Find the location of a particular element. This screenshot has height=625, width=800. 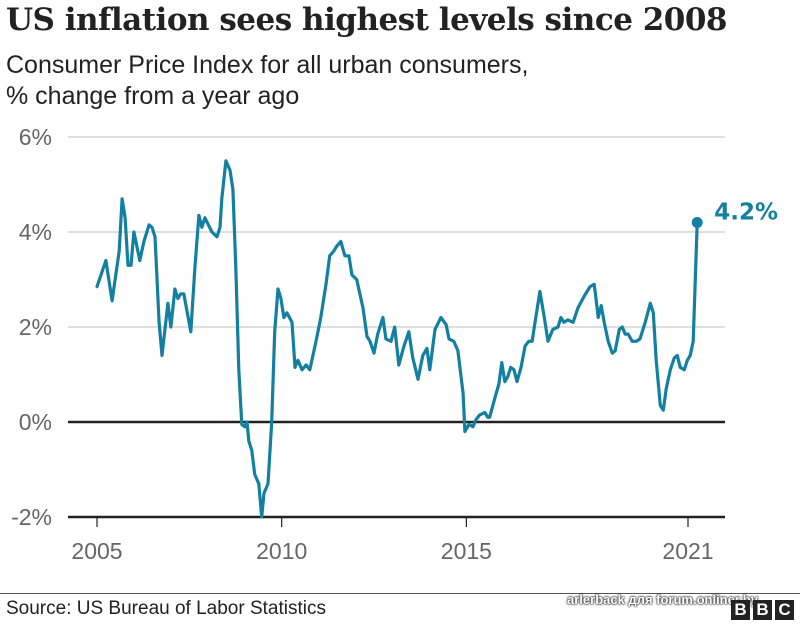

bbc-logo-letter: C is located at coordinates (784, 610).